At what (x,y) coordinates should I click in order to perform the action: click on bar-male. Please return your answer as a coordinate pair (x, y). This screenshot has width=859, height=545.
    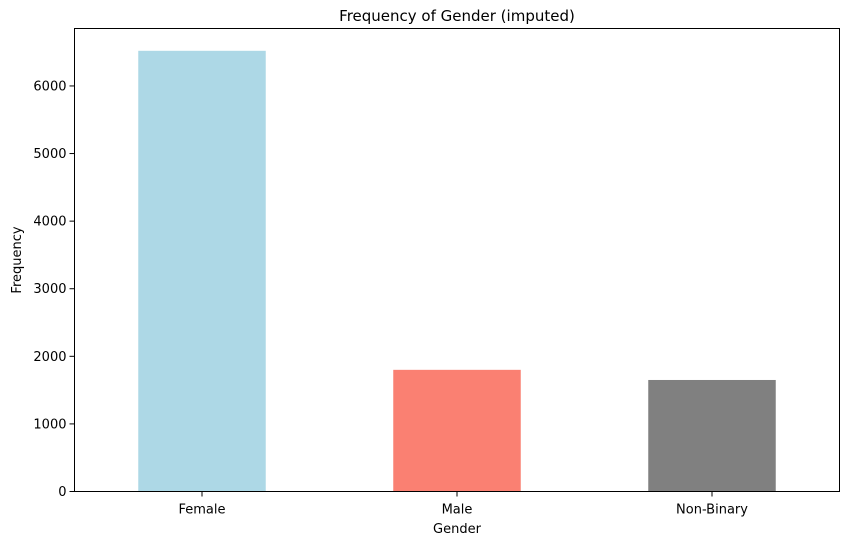
    Looking at the image, I should click on (457, 430).